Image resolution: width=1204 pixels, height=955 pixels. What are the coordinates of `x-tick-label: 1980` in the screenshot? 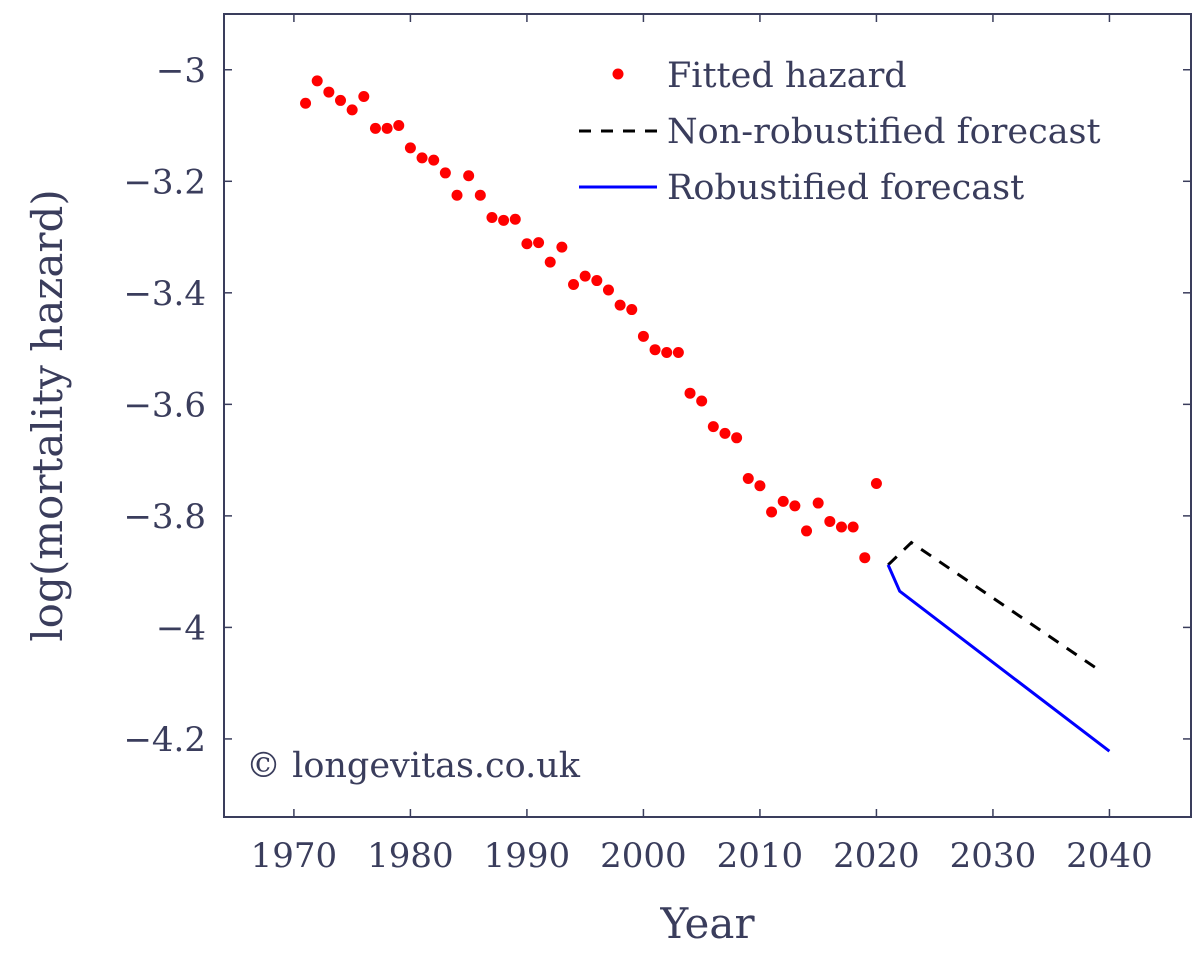 It's located at (410, 856).